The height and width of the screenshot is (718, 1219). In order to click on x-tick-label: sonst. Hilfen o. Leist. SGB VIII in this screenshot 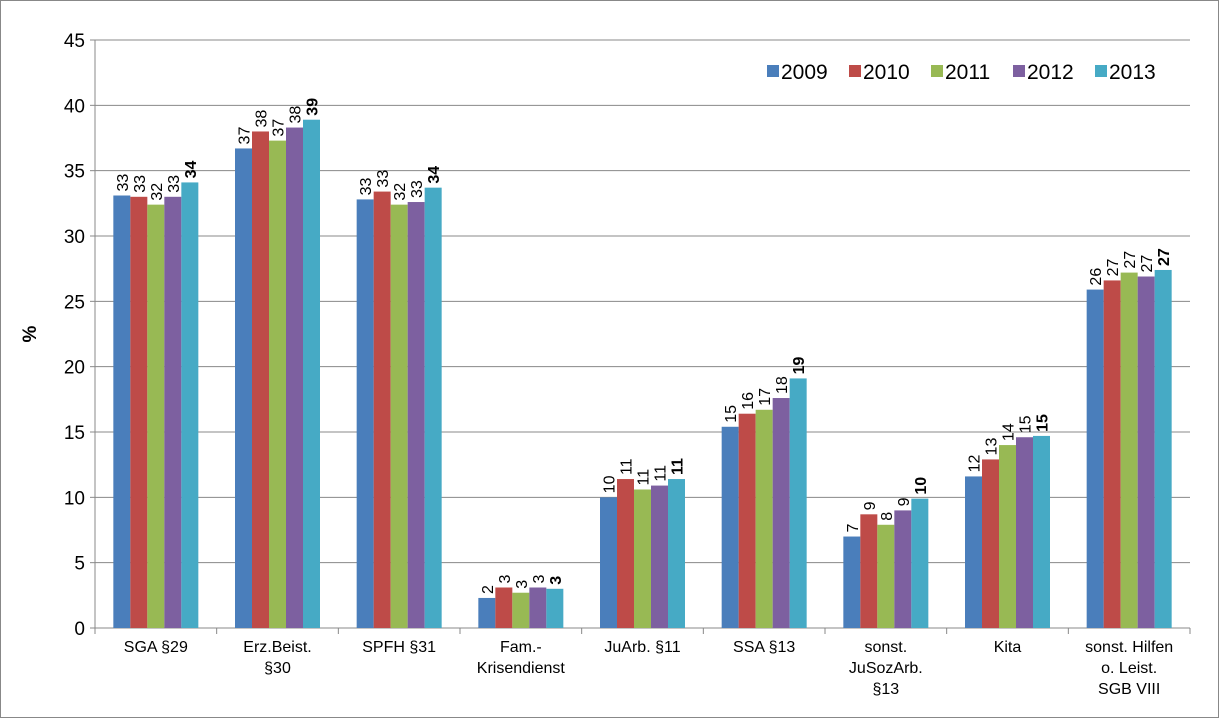, I will do `click(1129, 668)`.